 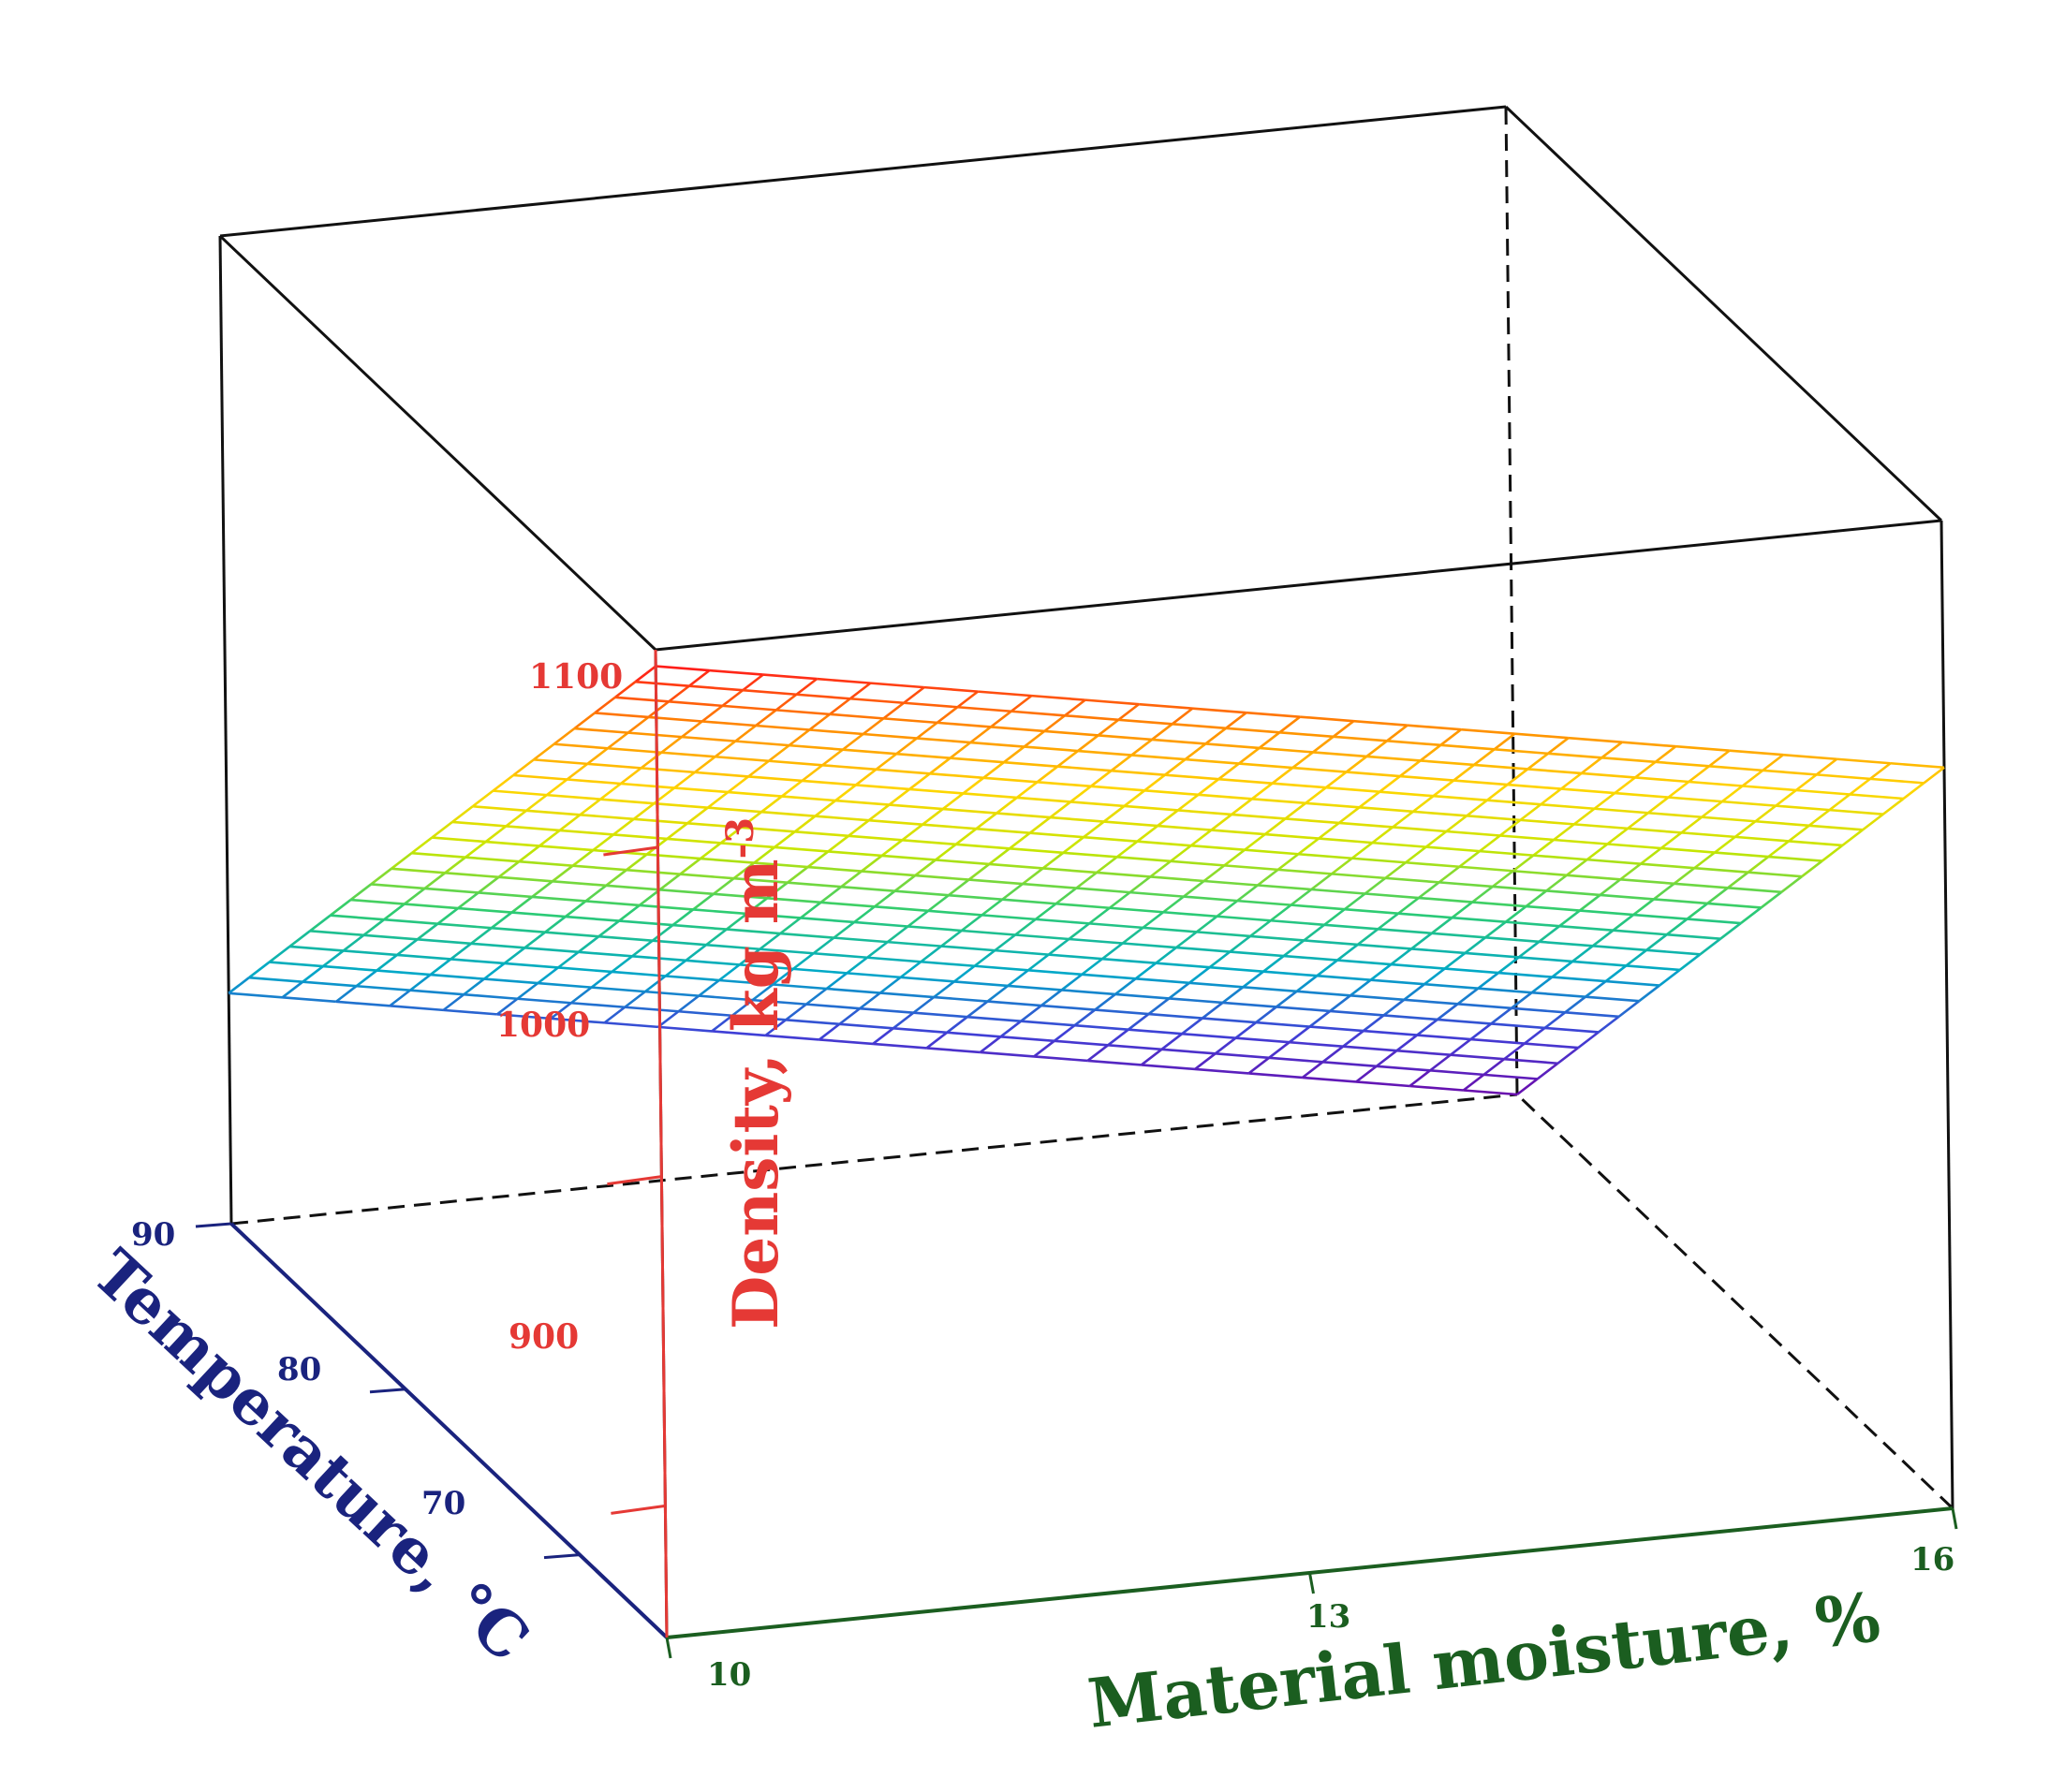 What do you see at coordinates (576, 677) in the screenshot?
I see `density-tick-label-1100: 1100` at bounding box center [576, 677].